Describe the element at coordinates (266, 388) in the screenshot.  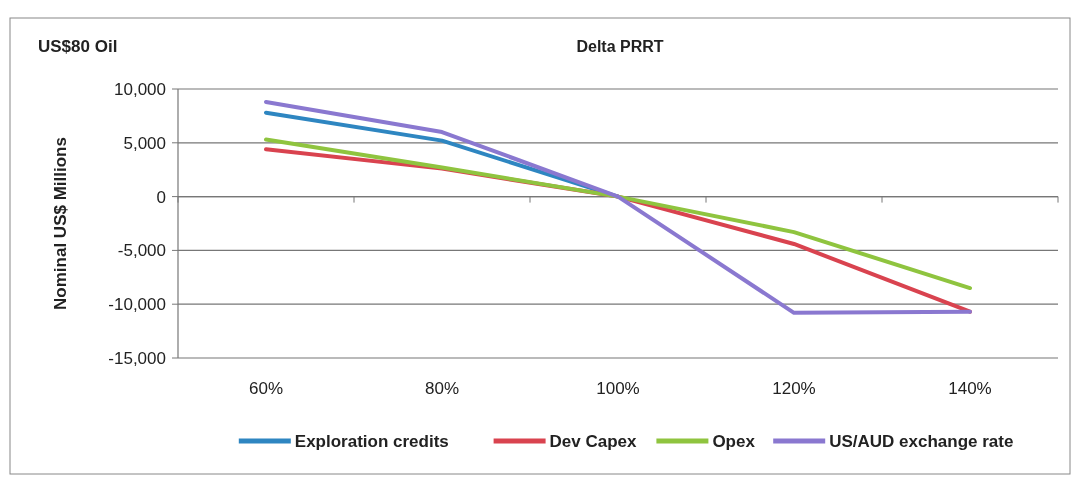
I see `x-tick-label: 60%` at that location.